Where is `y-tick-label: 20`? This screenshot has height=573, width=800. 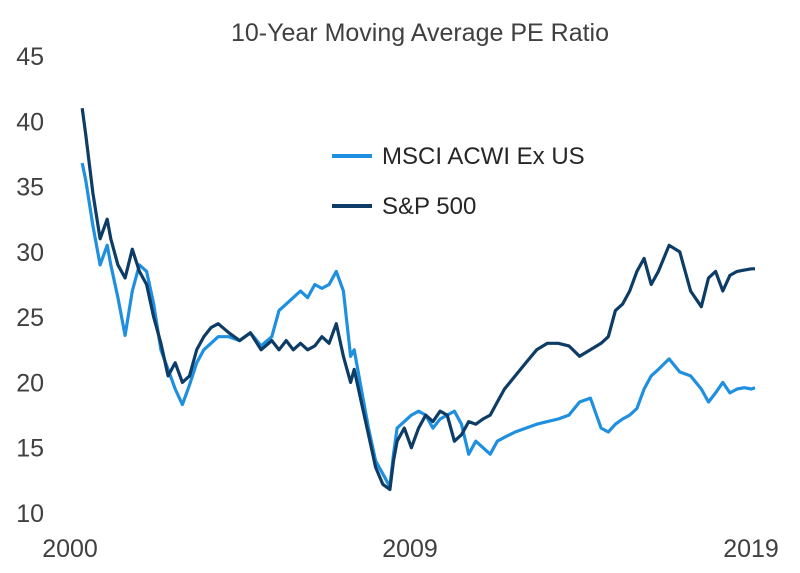 y-tick-label: 20 is located at coordinates (30, 383).